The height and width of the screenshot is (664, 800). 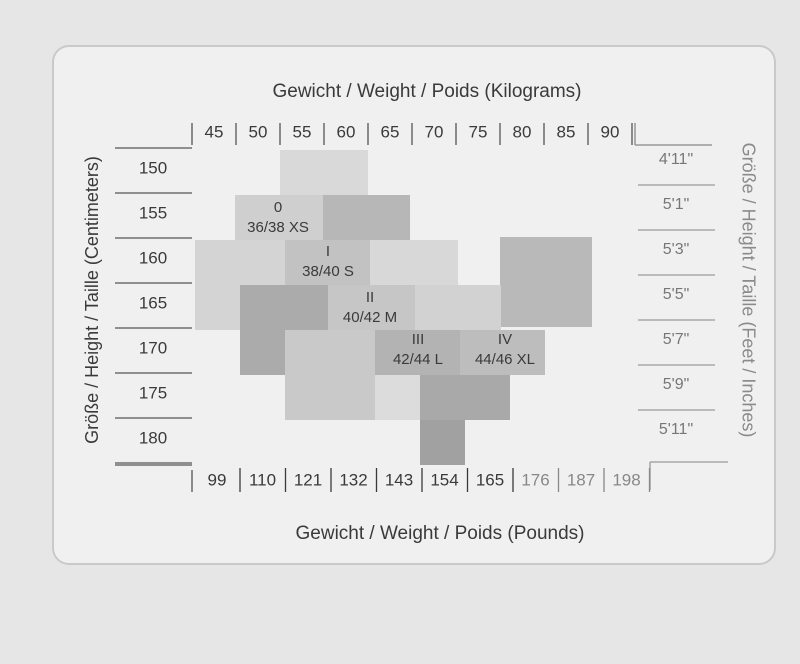 What do you see at coordinates (522, 131) in the screenshot?
I see `kg-label: 80` at bounding box center [522, 131].